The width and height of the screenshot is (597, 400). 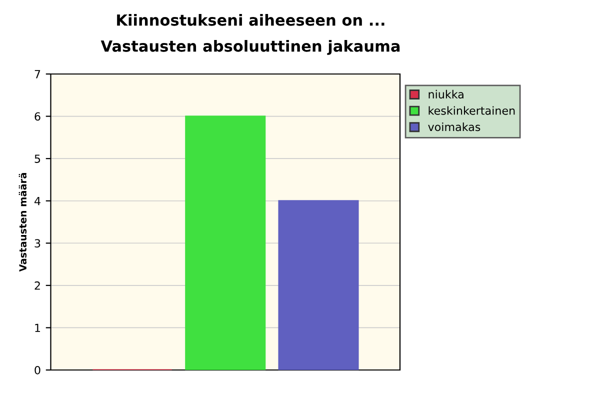 I want to click on y-tick-label: 2, so click(x=37, y=285).